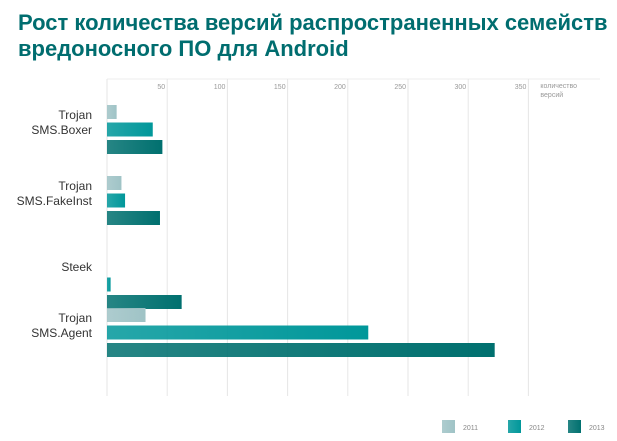  What do you see at coordinates (470, 428) in the screenshot?
I see `legend-label: 2011` at bounding box center [470, 428].